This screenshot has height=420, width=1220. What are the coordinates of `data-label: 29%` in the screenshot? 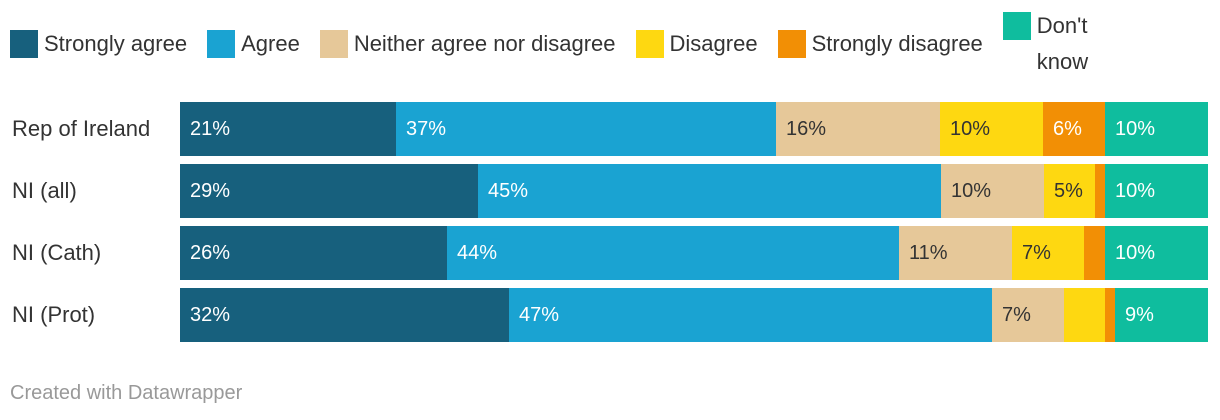 It's located at (210, 191).